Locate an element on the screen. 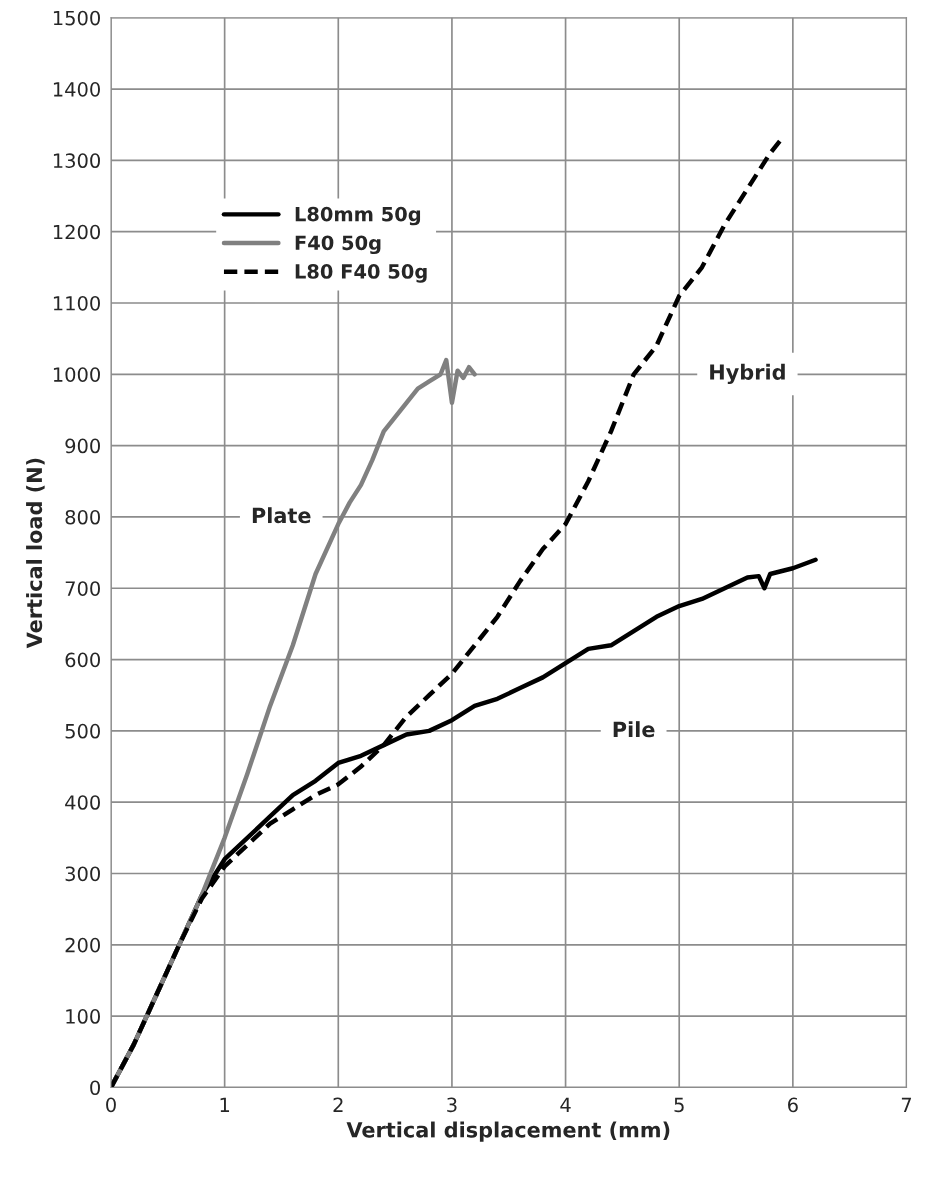 This screenshot has height=1182, width=925. y-tick-label: 700 is located at coordinates (82, 588).